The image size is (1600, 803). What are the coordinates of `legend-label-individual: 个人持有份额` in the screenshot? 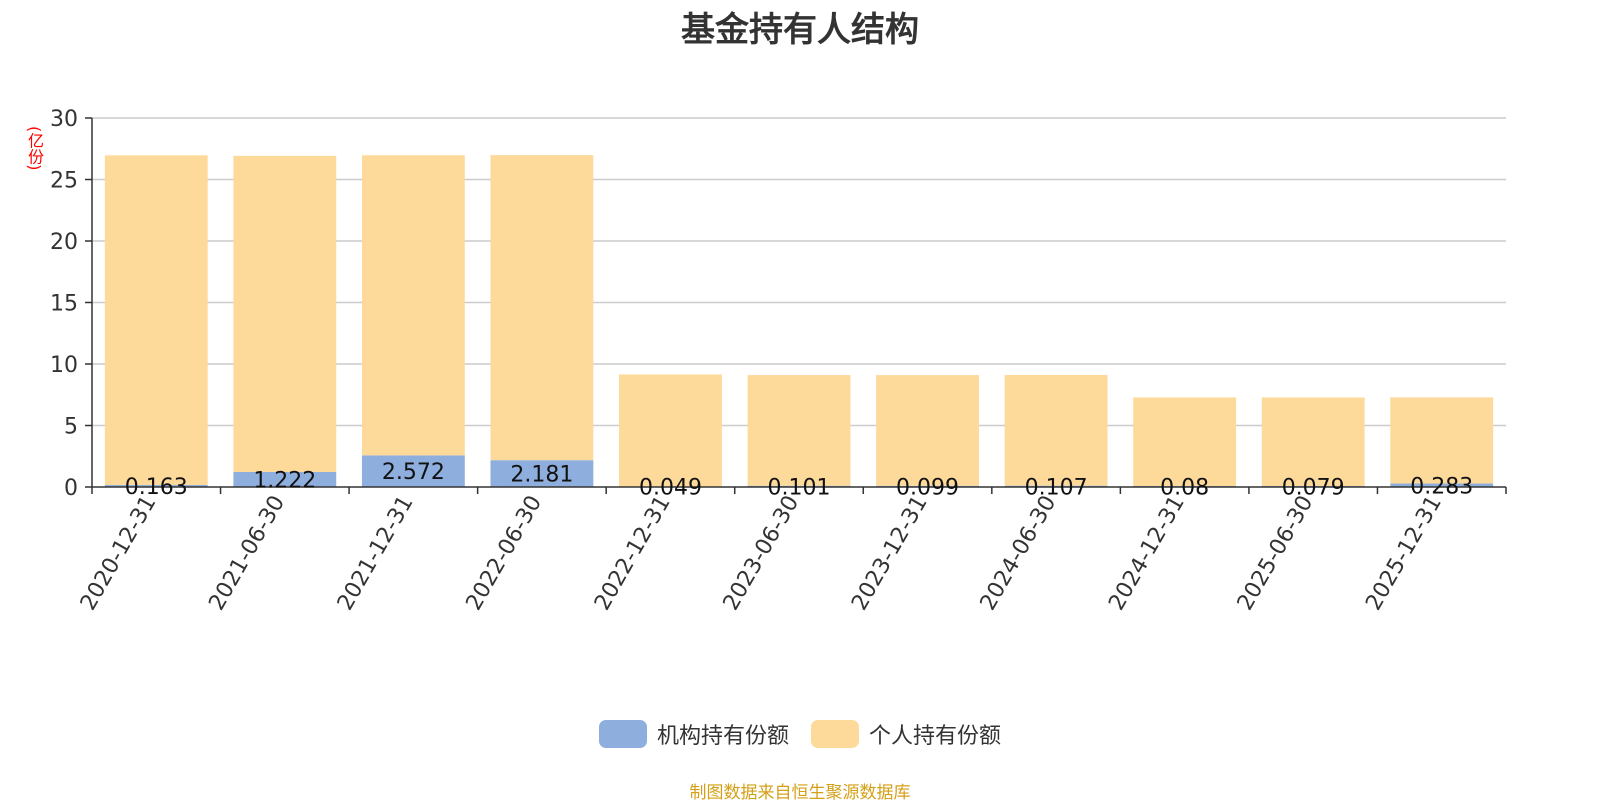 It's located at (935, 736).